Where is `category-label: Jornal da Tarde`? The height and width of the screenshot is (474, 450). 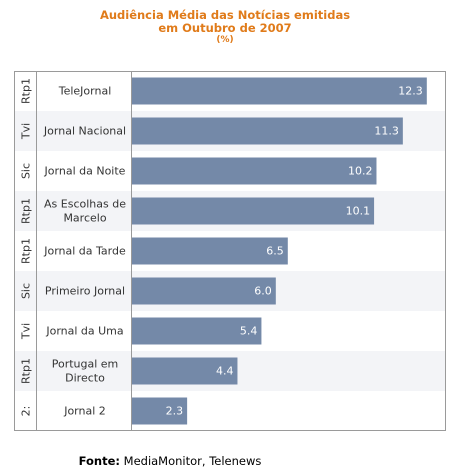
category-label: Jornal da Tarde is located at coordinates (84, 251).